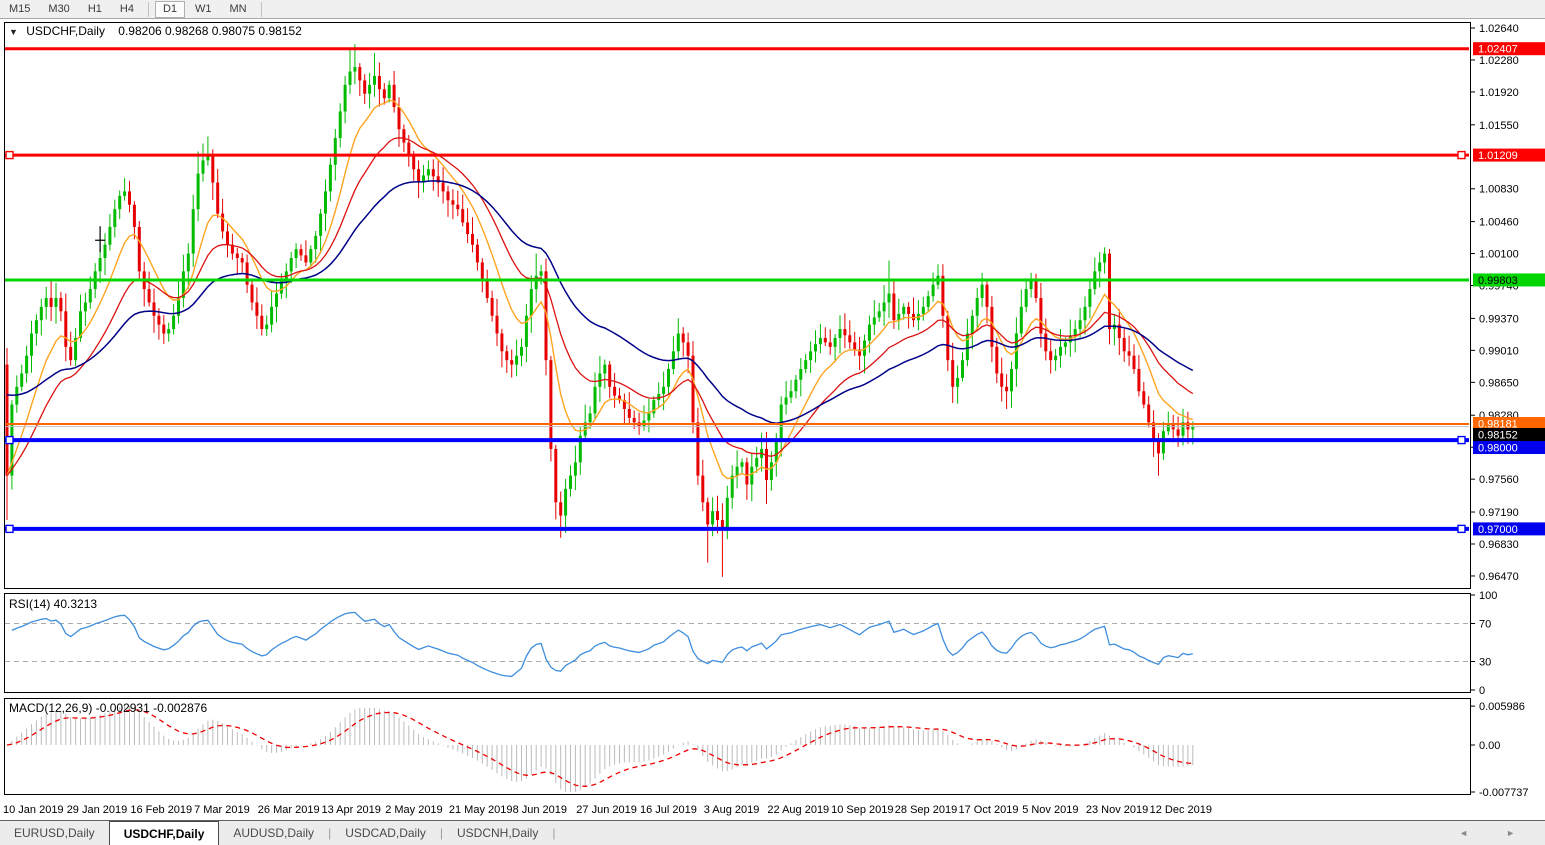 The height and width of the screenshot is (845, 1545). What do you see at coordinates (65, 31) in the screenshot?
I see `chart-title-symbol: USDCHF,Daily` at bounding box center [65, 31].